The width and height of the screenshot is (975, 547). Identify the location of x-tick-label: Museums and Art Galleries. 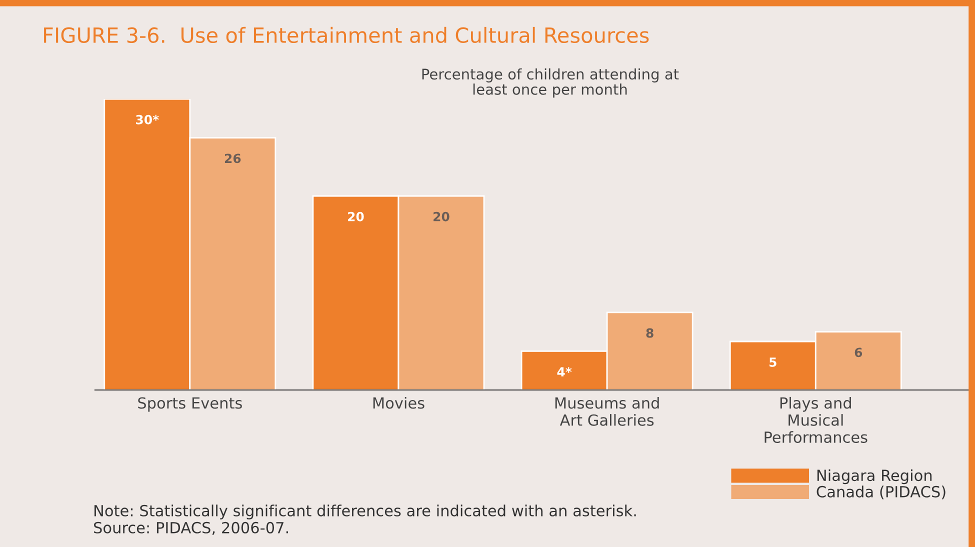
(607, 411).